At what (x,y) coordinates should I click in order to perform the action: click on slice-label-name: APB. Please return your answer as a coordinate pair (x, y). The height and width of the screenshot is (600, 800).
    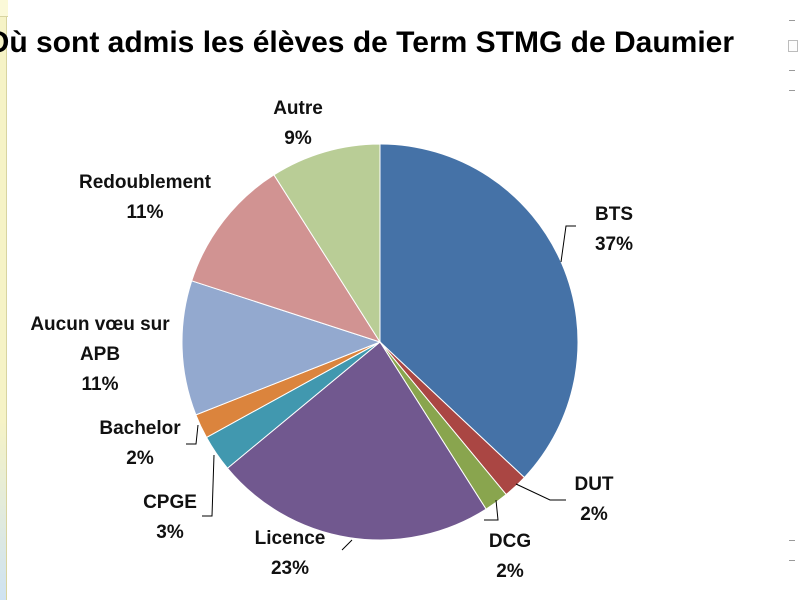
    Looking at the image, I should click on (100, 354).